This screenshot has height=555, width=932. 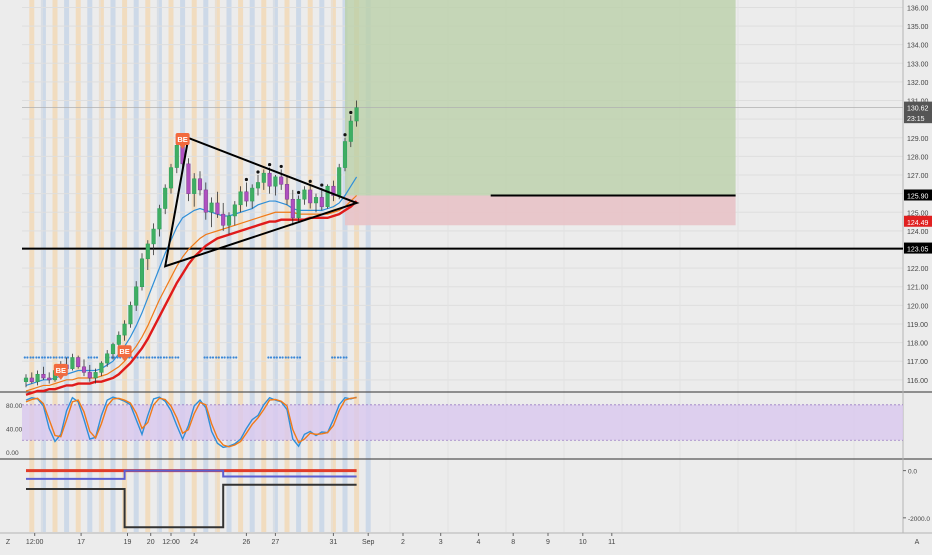 What do you see at coordinates (540, 98) in the screenshot?
I see `target-zone` at bounding box center [540, 98].